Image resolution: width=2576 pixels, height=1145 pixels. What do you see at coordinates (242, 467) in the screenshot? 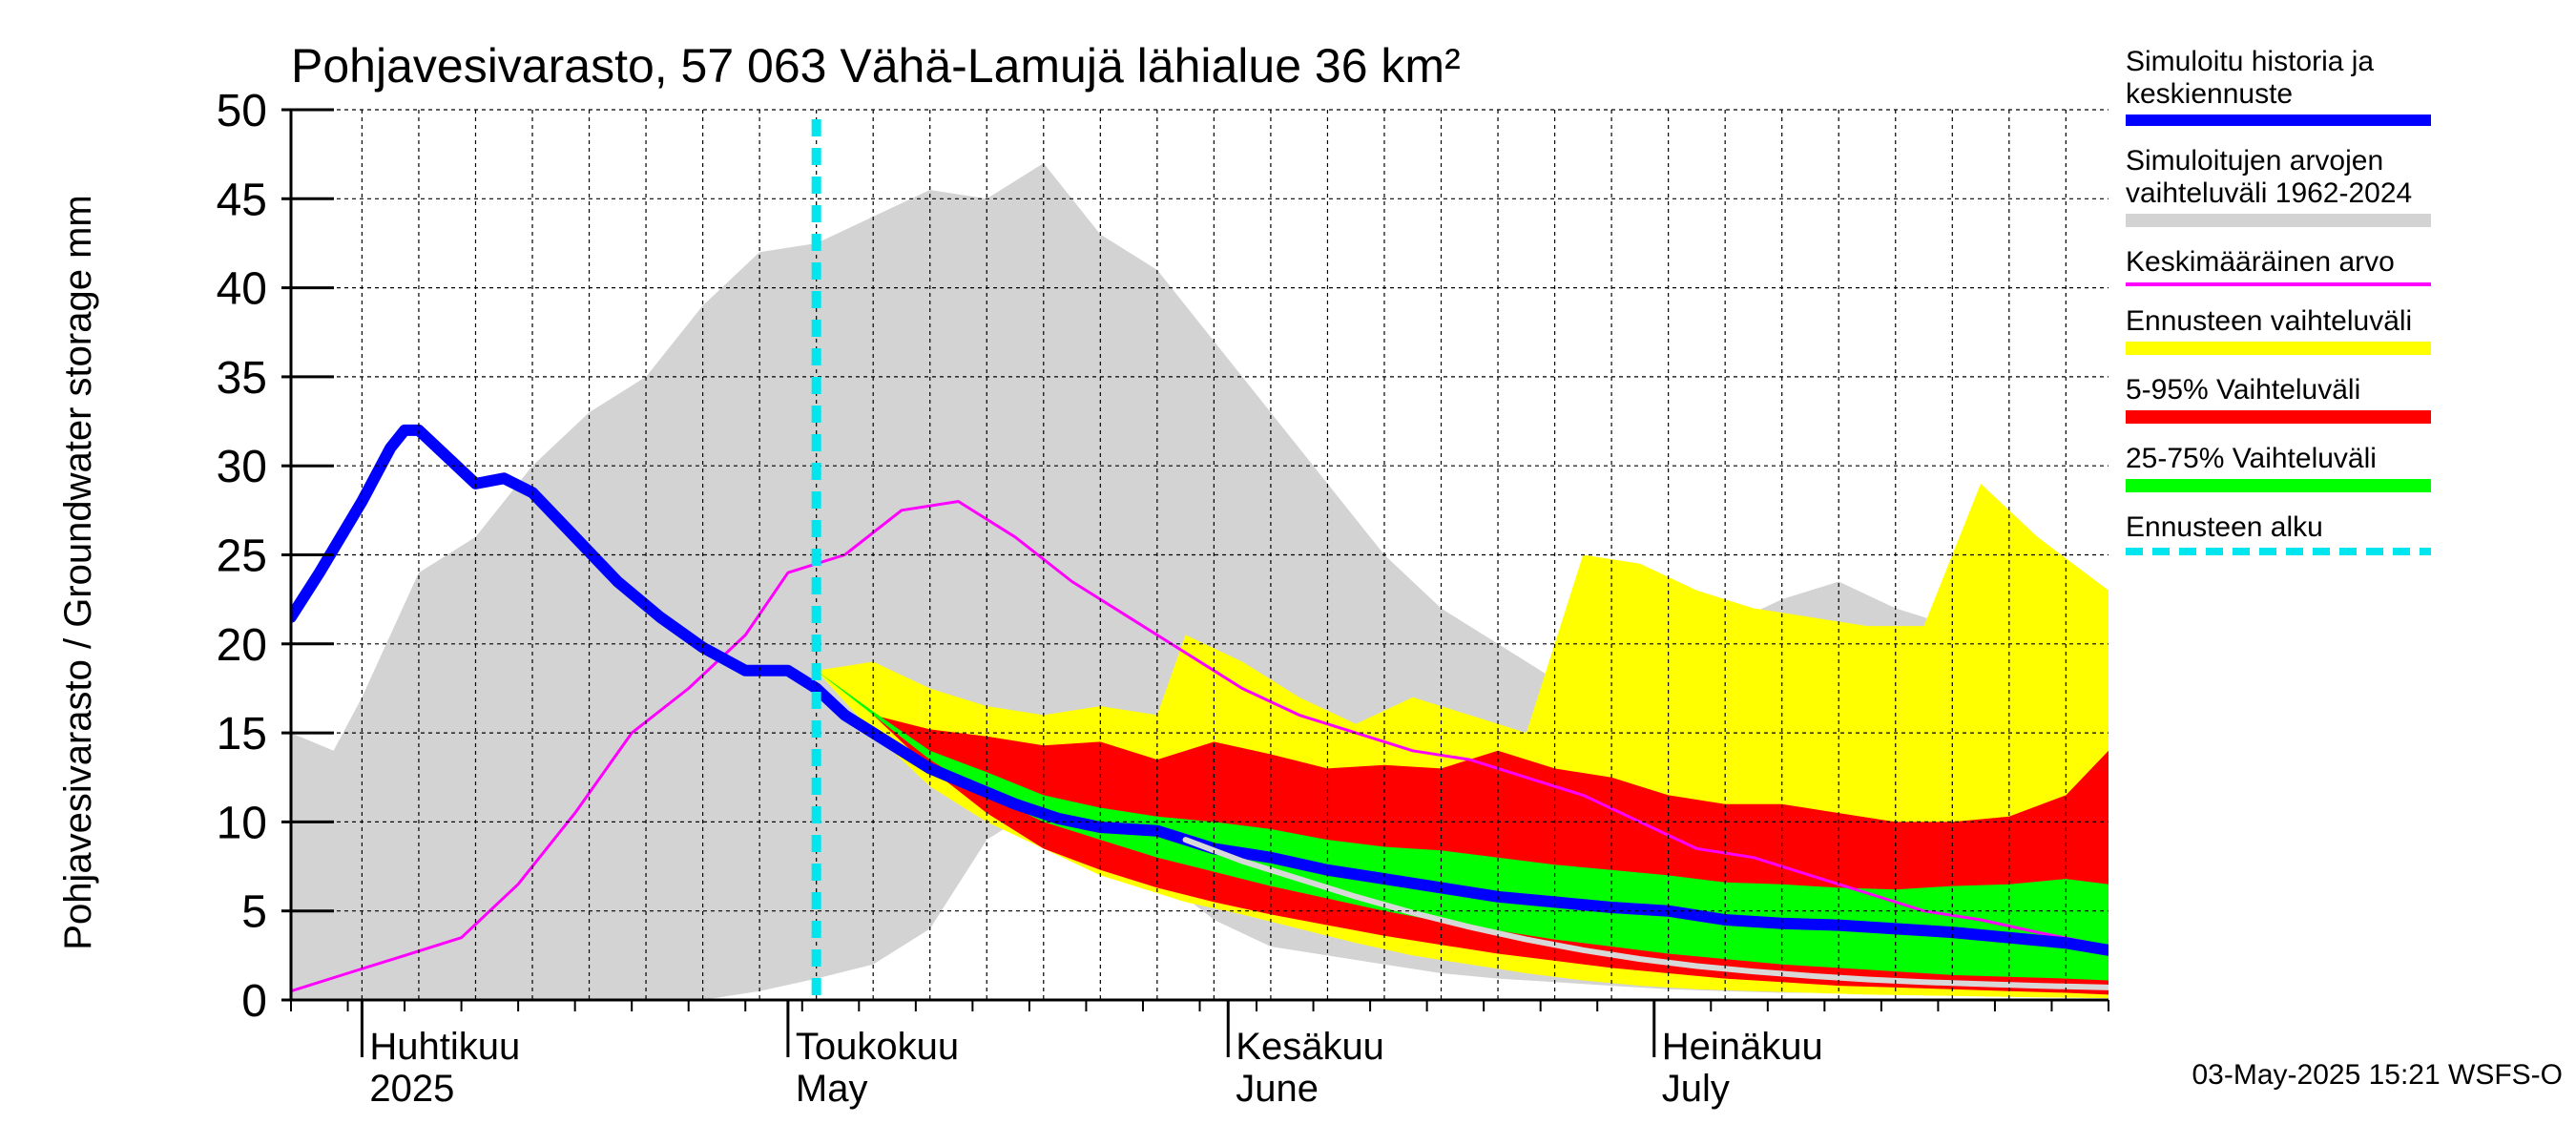
I see `y-tick-label: 30` at bounding box center [242, 467].